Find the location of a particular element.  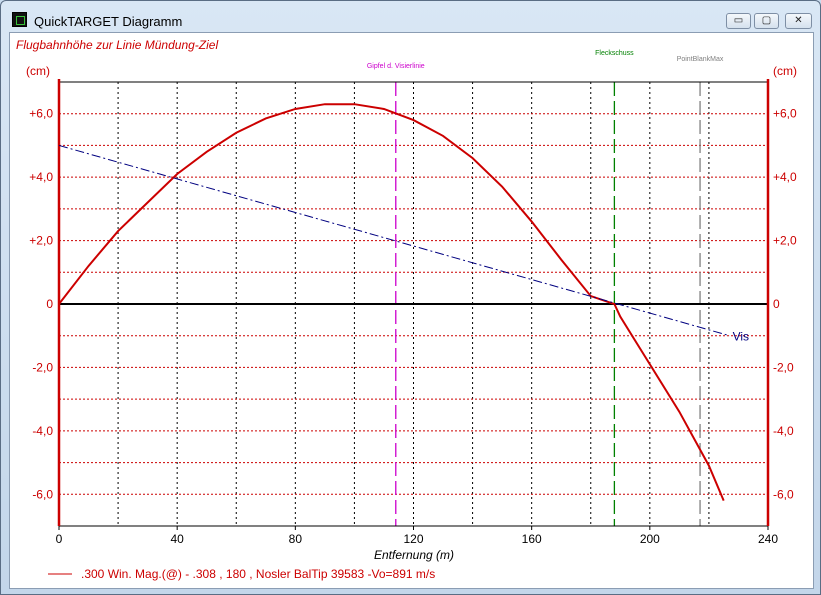

window-title: QuickTARGET Diagramm is located at coordinates (108, 21).